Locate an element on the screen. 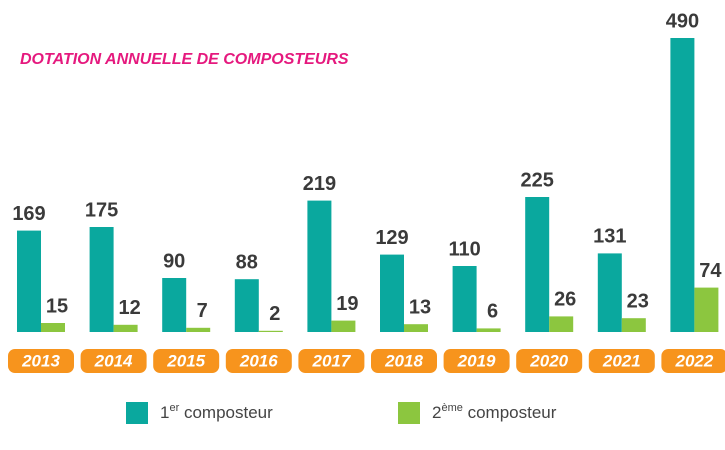 The height and width of the screenshot is (450, 725). value-label: 19 is located at coordinates (347, 304).